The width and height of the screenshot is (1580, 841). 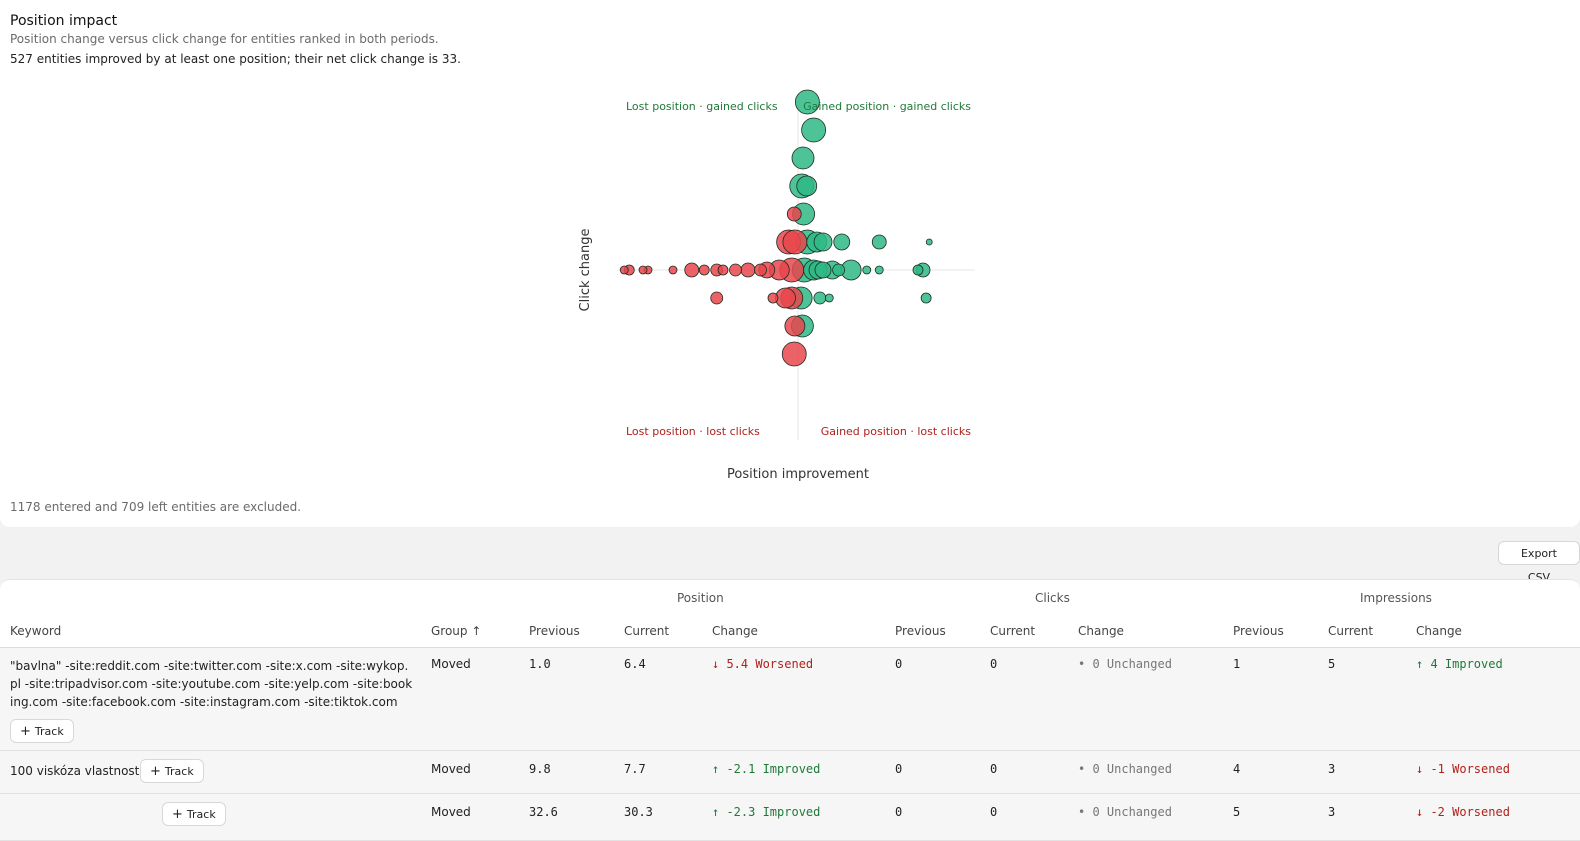 What do you see at coordinates (700, 598) in the screenshot?
I see `group-header-position: Position` at bounding box center [700, 598].